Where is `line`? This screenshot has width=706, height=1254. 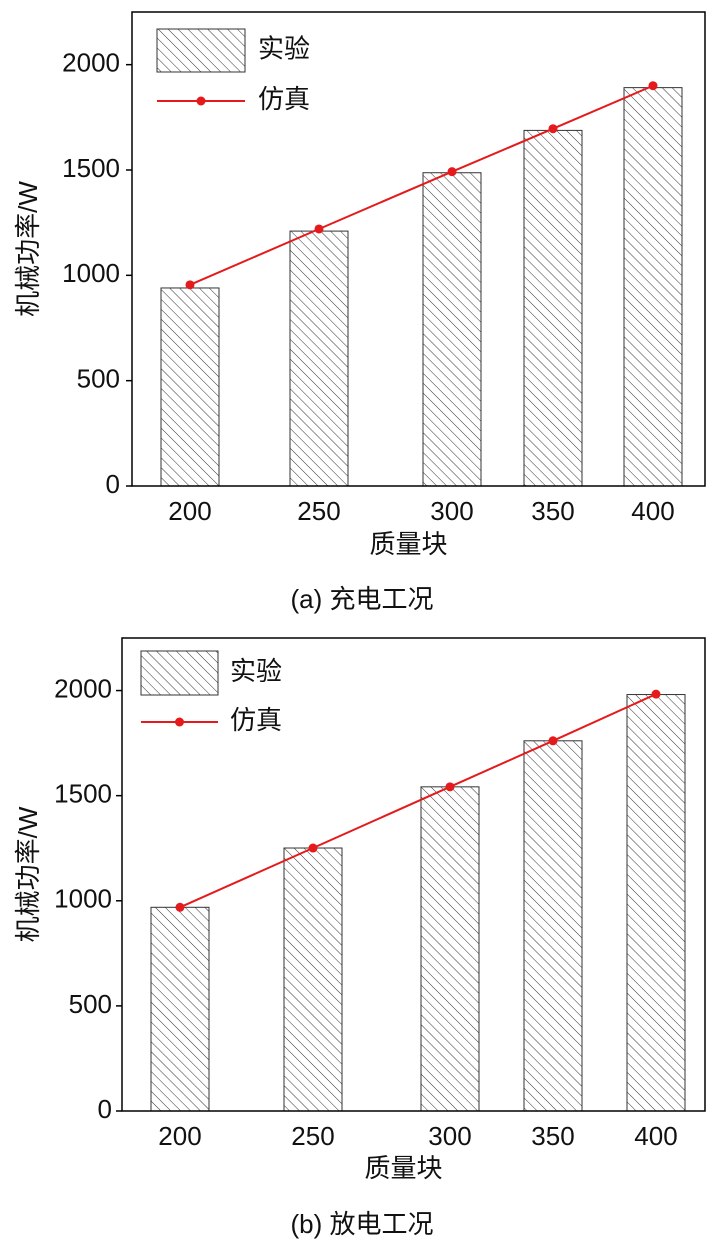
line is located at coordinates (421, 185).